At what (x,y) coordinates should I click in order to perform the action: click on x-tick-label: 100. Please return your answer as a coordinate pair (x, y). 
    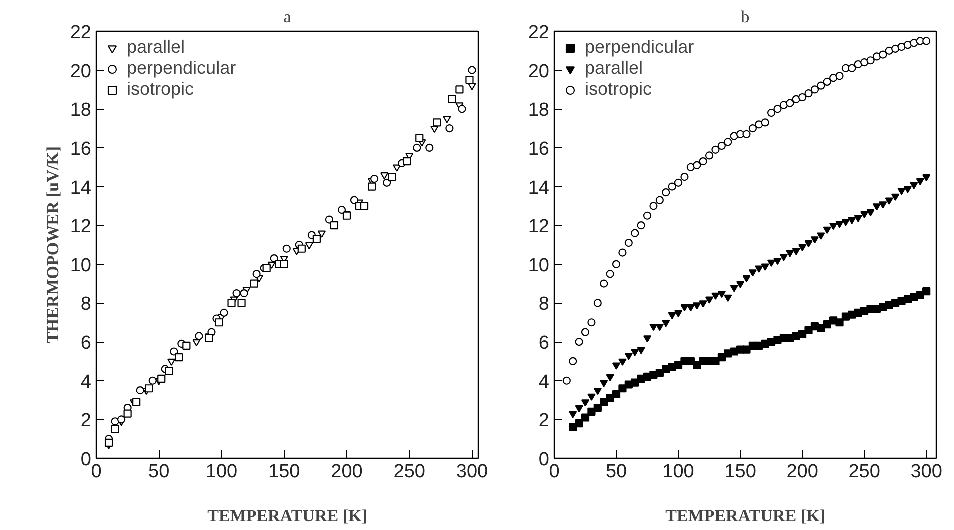
    Looking at the image, I should click on (678, 472).